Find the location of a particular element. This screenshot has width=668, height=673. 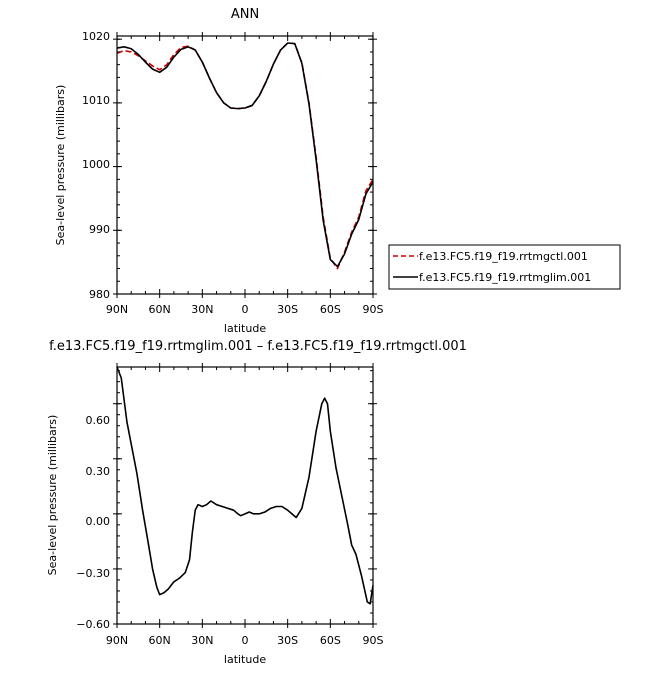

bottom-y-tick-label: −0.60 is located at coordinates (93, 624).